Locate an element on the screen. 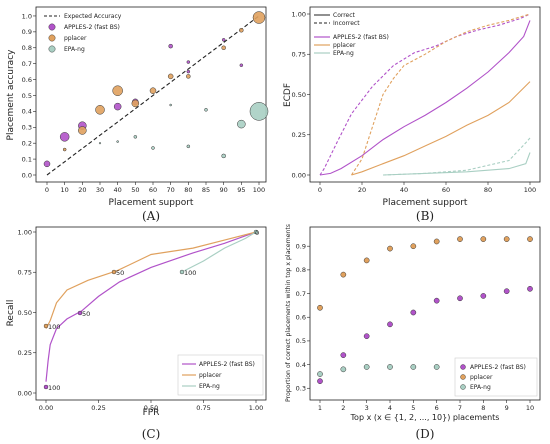  panel-d-label: (D) is located at coordinates (425, 434).